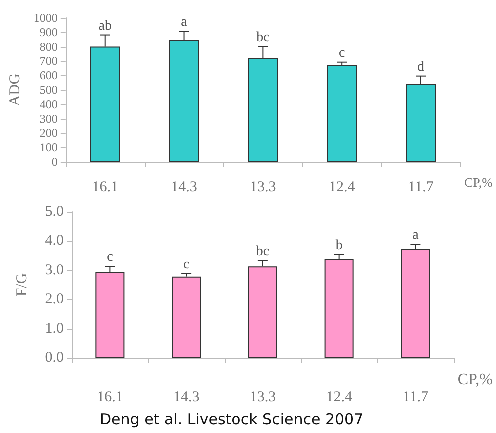  What do you see at coordinates (49, 90) in the screenshot?
I see `y-tick-label: 500` at bounding box center [49, 90].